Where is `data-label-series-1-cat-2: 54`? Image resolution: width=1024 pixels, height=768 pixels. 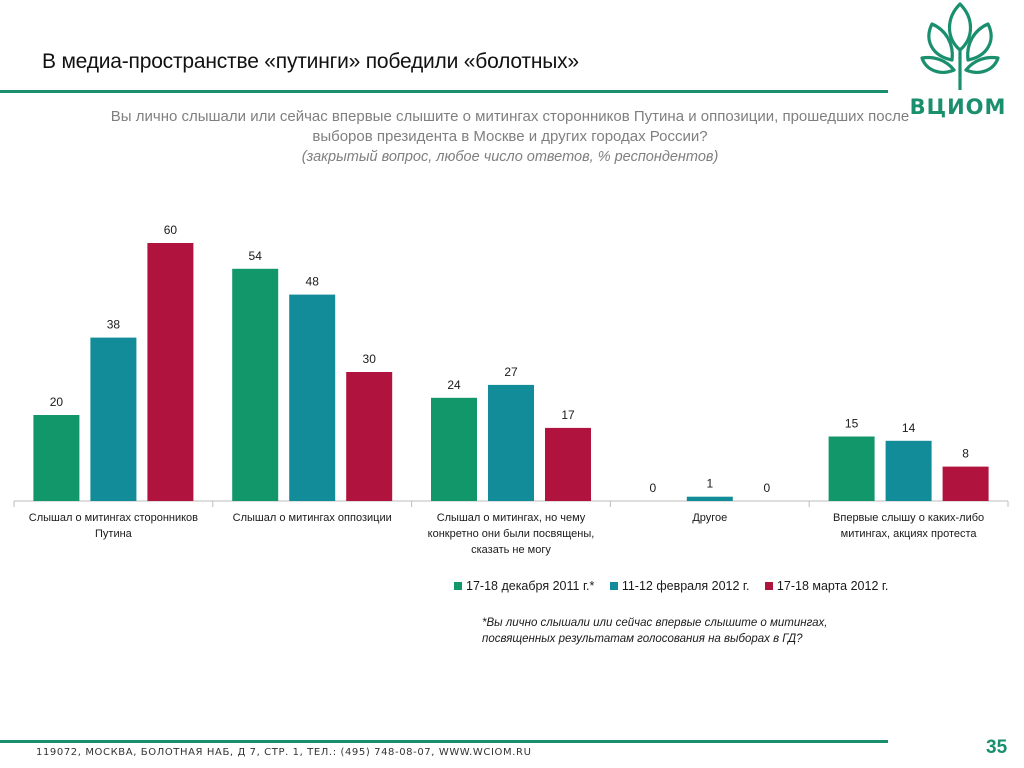
data-label-series-1-cat-2: 54 is located at coordinates (256, 256).